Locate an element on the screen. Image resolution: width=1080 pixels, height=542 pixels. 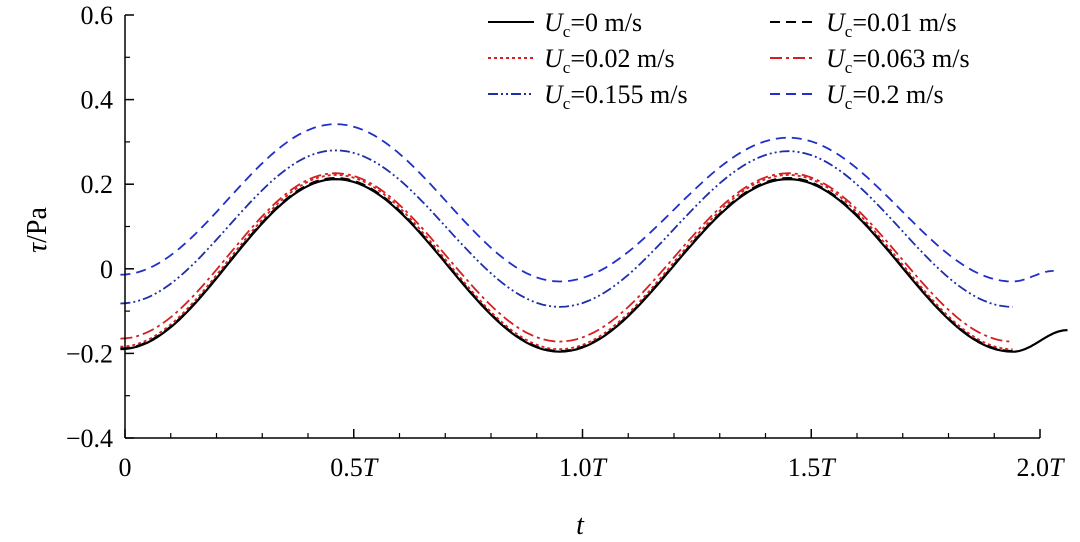
legend-value: =0 m/s is located at coordinates (606, 22).